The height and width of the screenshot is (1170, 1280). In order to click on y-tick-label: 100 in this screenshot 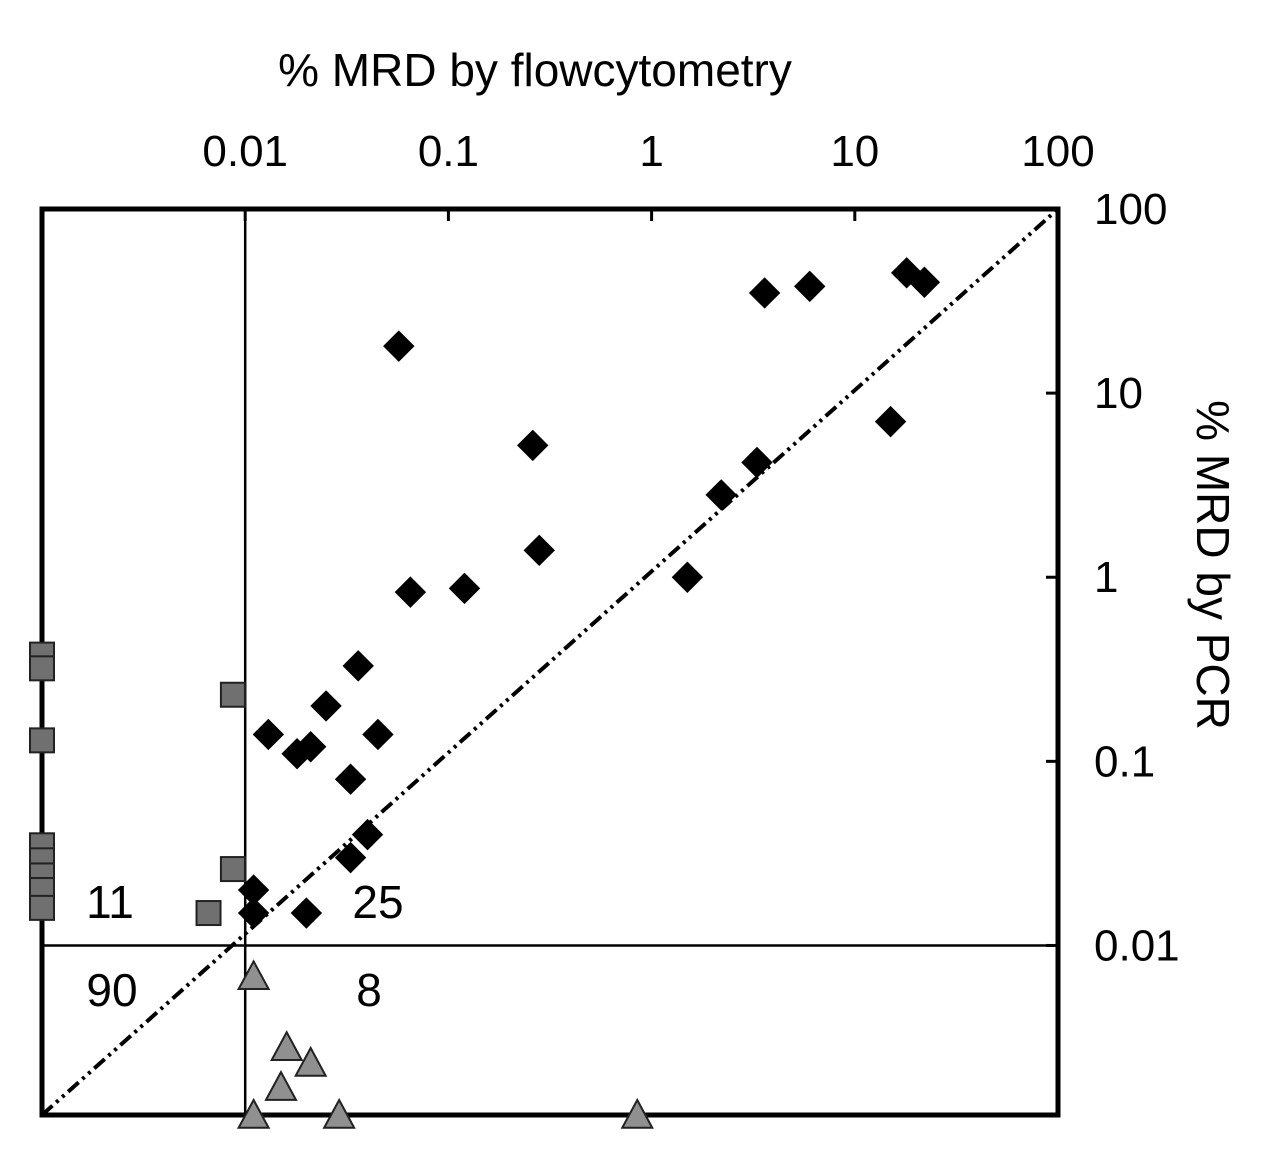, I will do `click(1130, 209)`.